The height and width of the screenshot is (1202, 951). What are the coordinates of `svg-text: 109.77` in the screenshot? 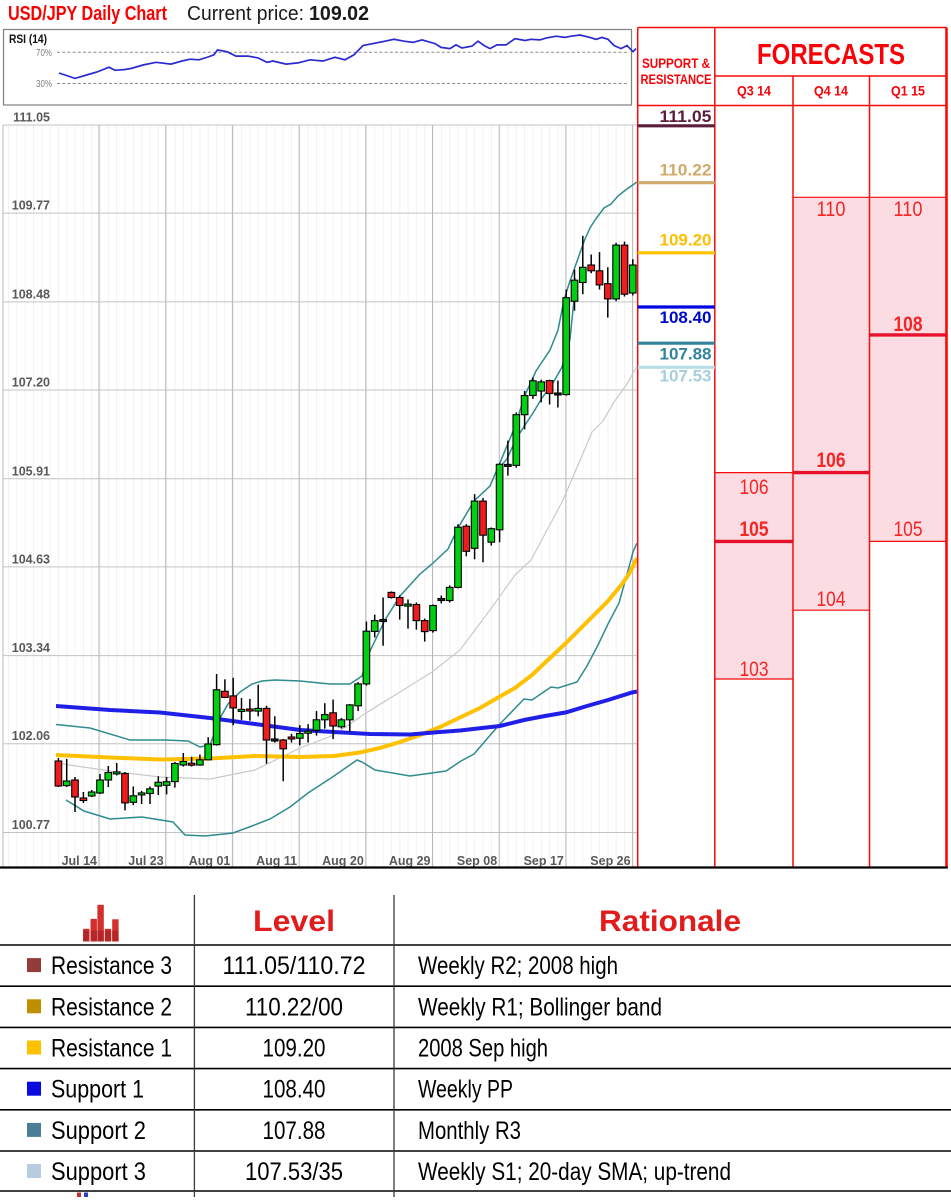 It's located at (31, 206).